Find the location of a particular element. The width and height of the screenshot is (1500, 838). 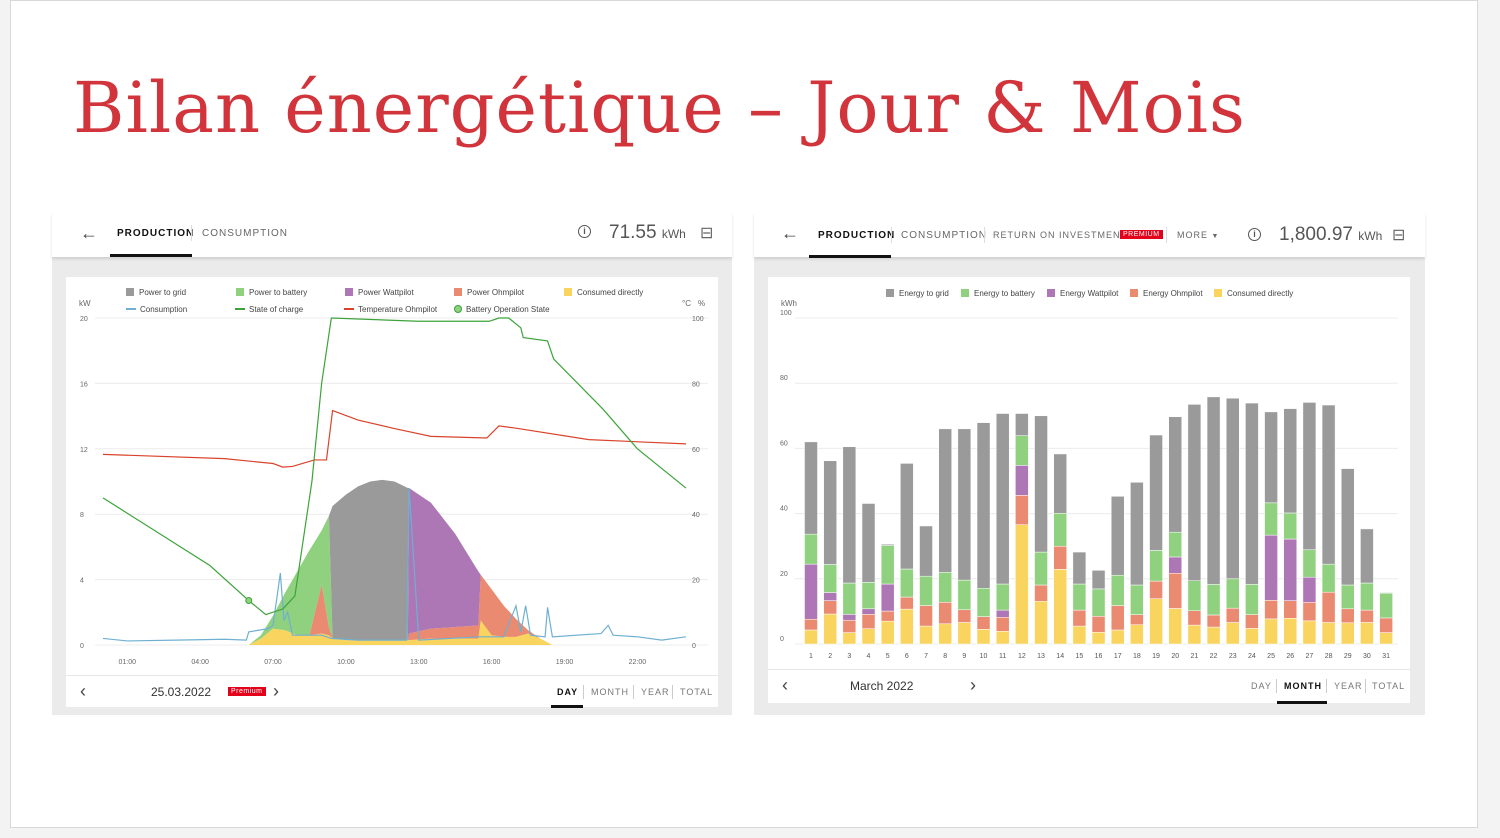

x-tick-label: 10 is located at coordinates (984, 656).